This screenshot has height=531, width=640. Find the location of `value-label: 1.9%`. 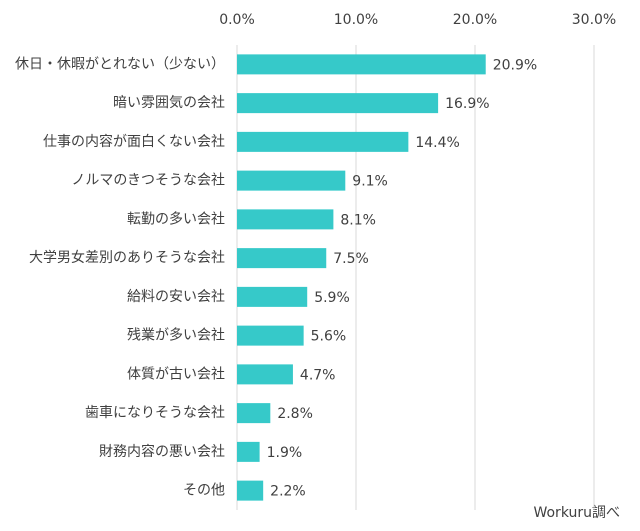

value-label: 1.9% is located at coordinates (285, 453).